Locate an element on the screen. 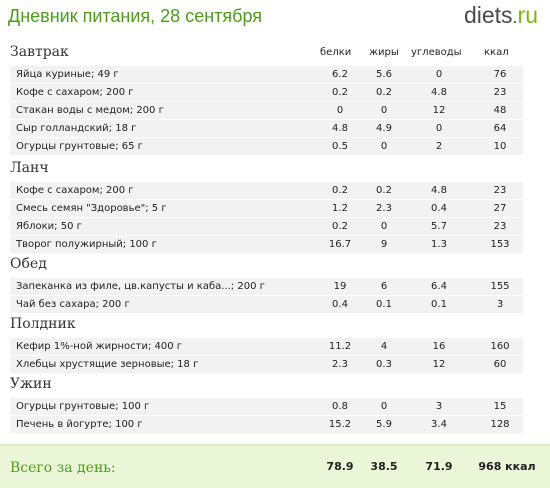 The height and width of the screenshot is (488, 550). protein-value: 0 is located at coordinates (340, 110).